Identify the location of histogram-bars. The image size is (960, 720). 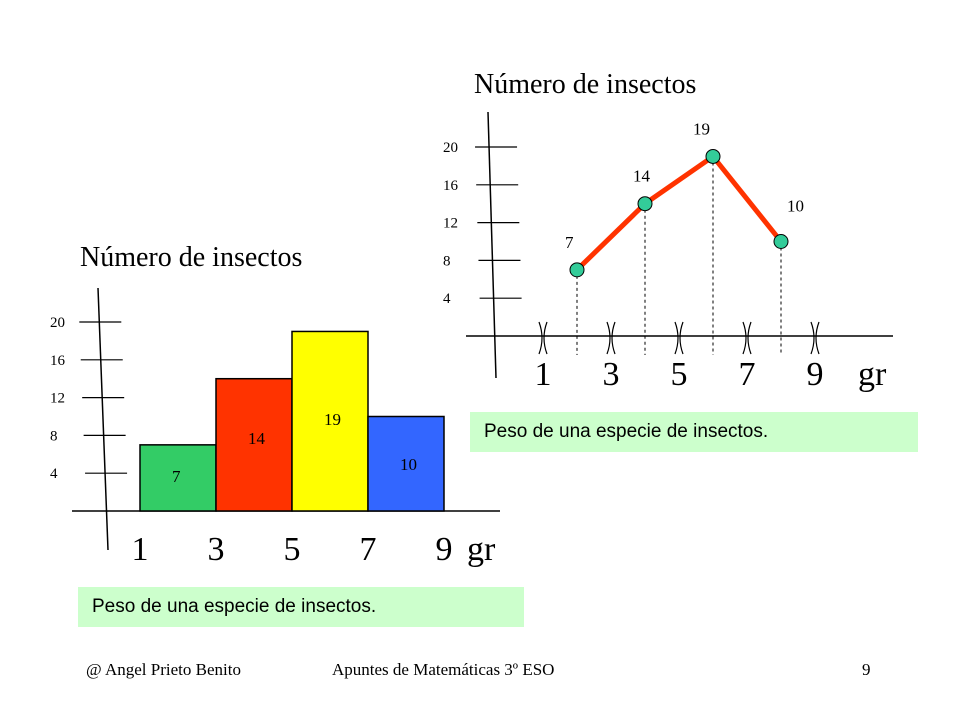
(292, 421).